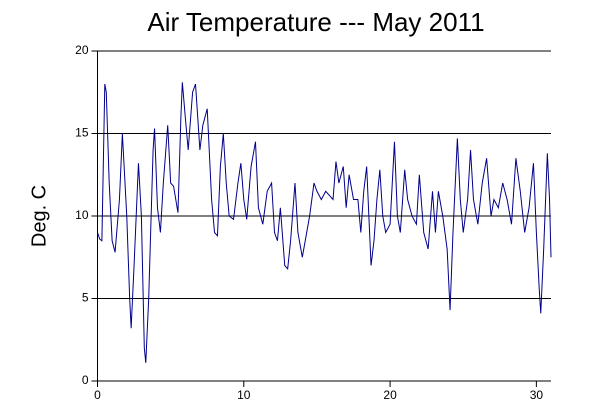  I want to click on y-tick-label: 15, so click(82, 133).